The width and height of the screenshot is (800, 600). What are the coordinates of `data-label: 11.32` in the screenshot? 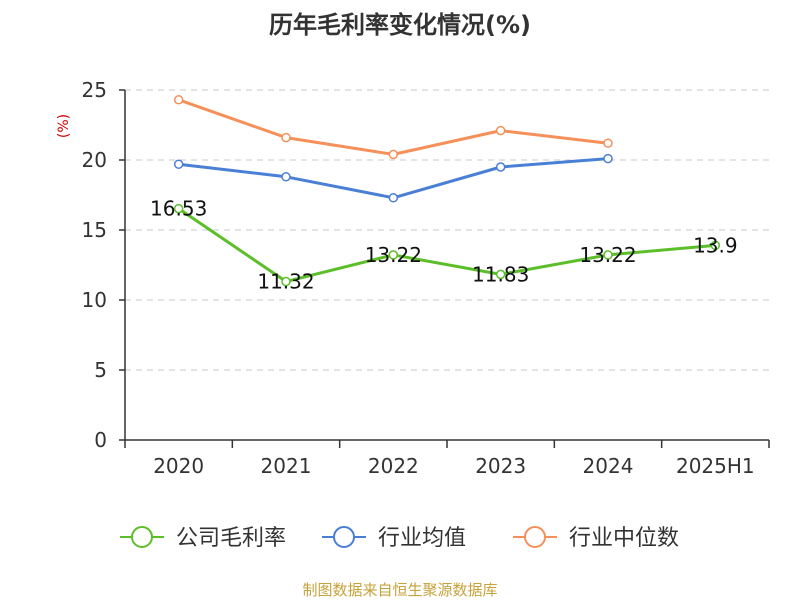 It's located at (285, 282).